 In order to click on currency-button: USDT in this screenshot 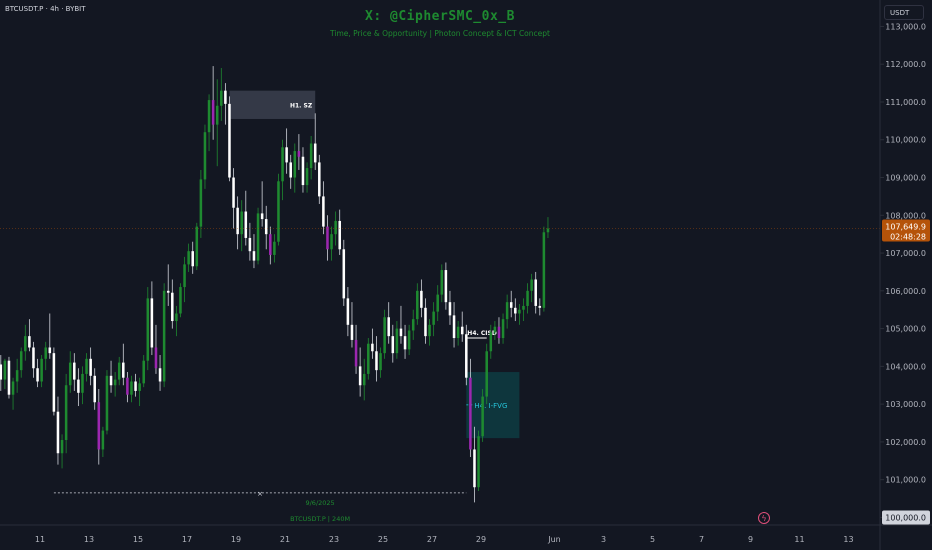, I will do `click(904, 12)`.